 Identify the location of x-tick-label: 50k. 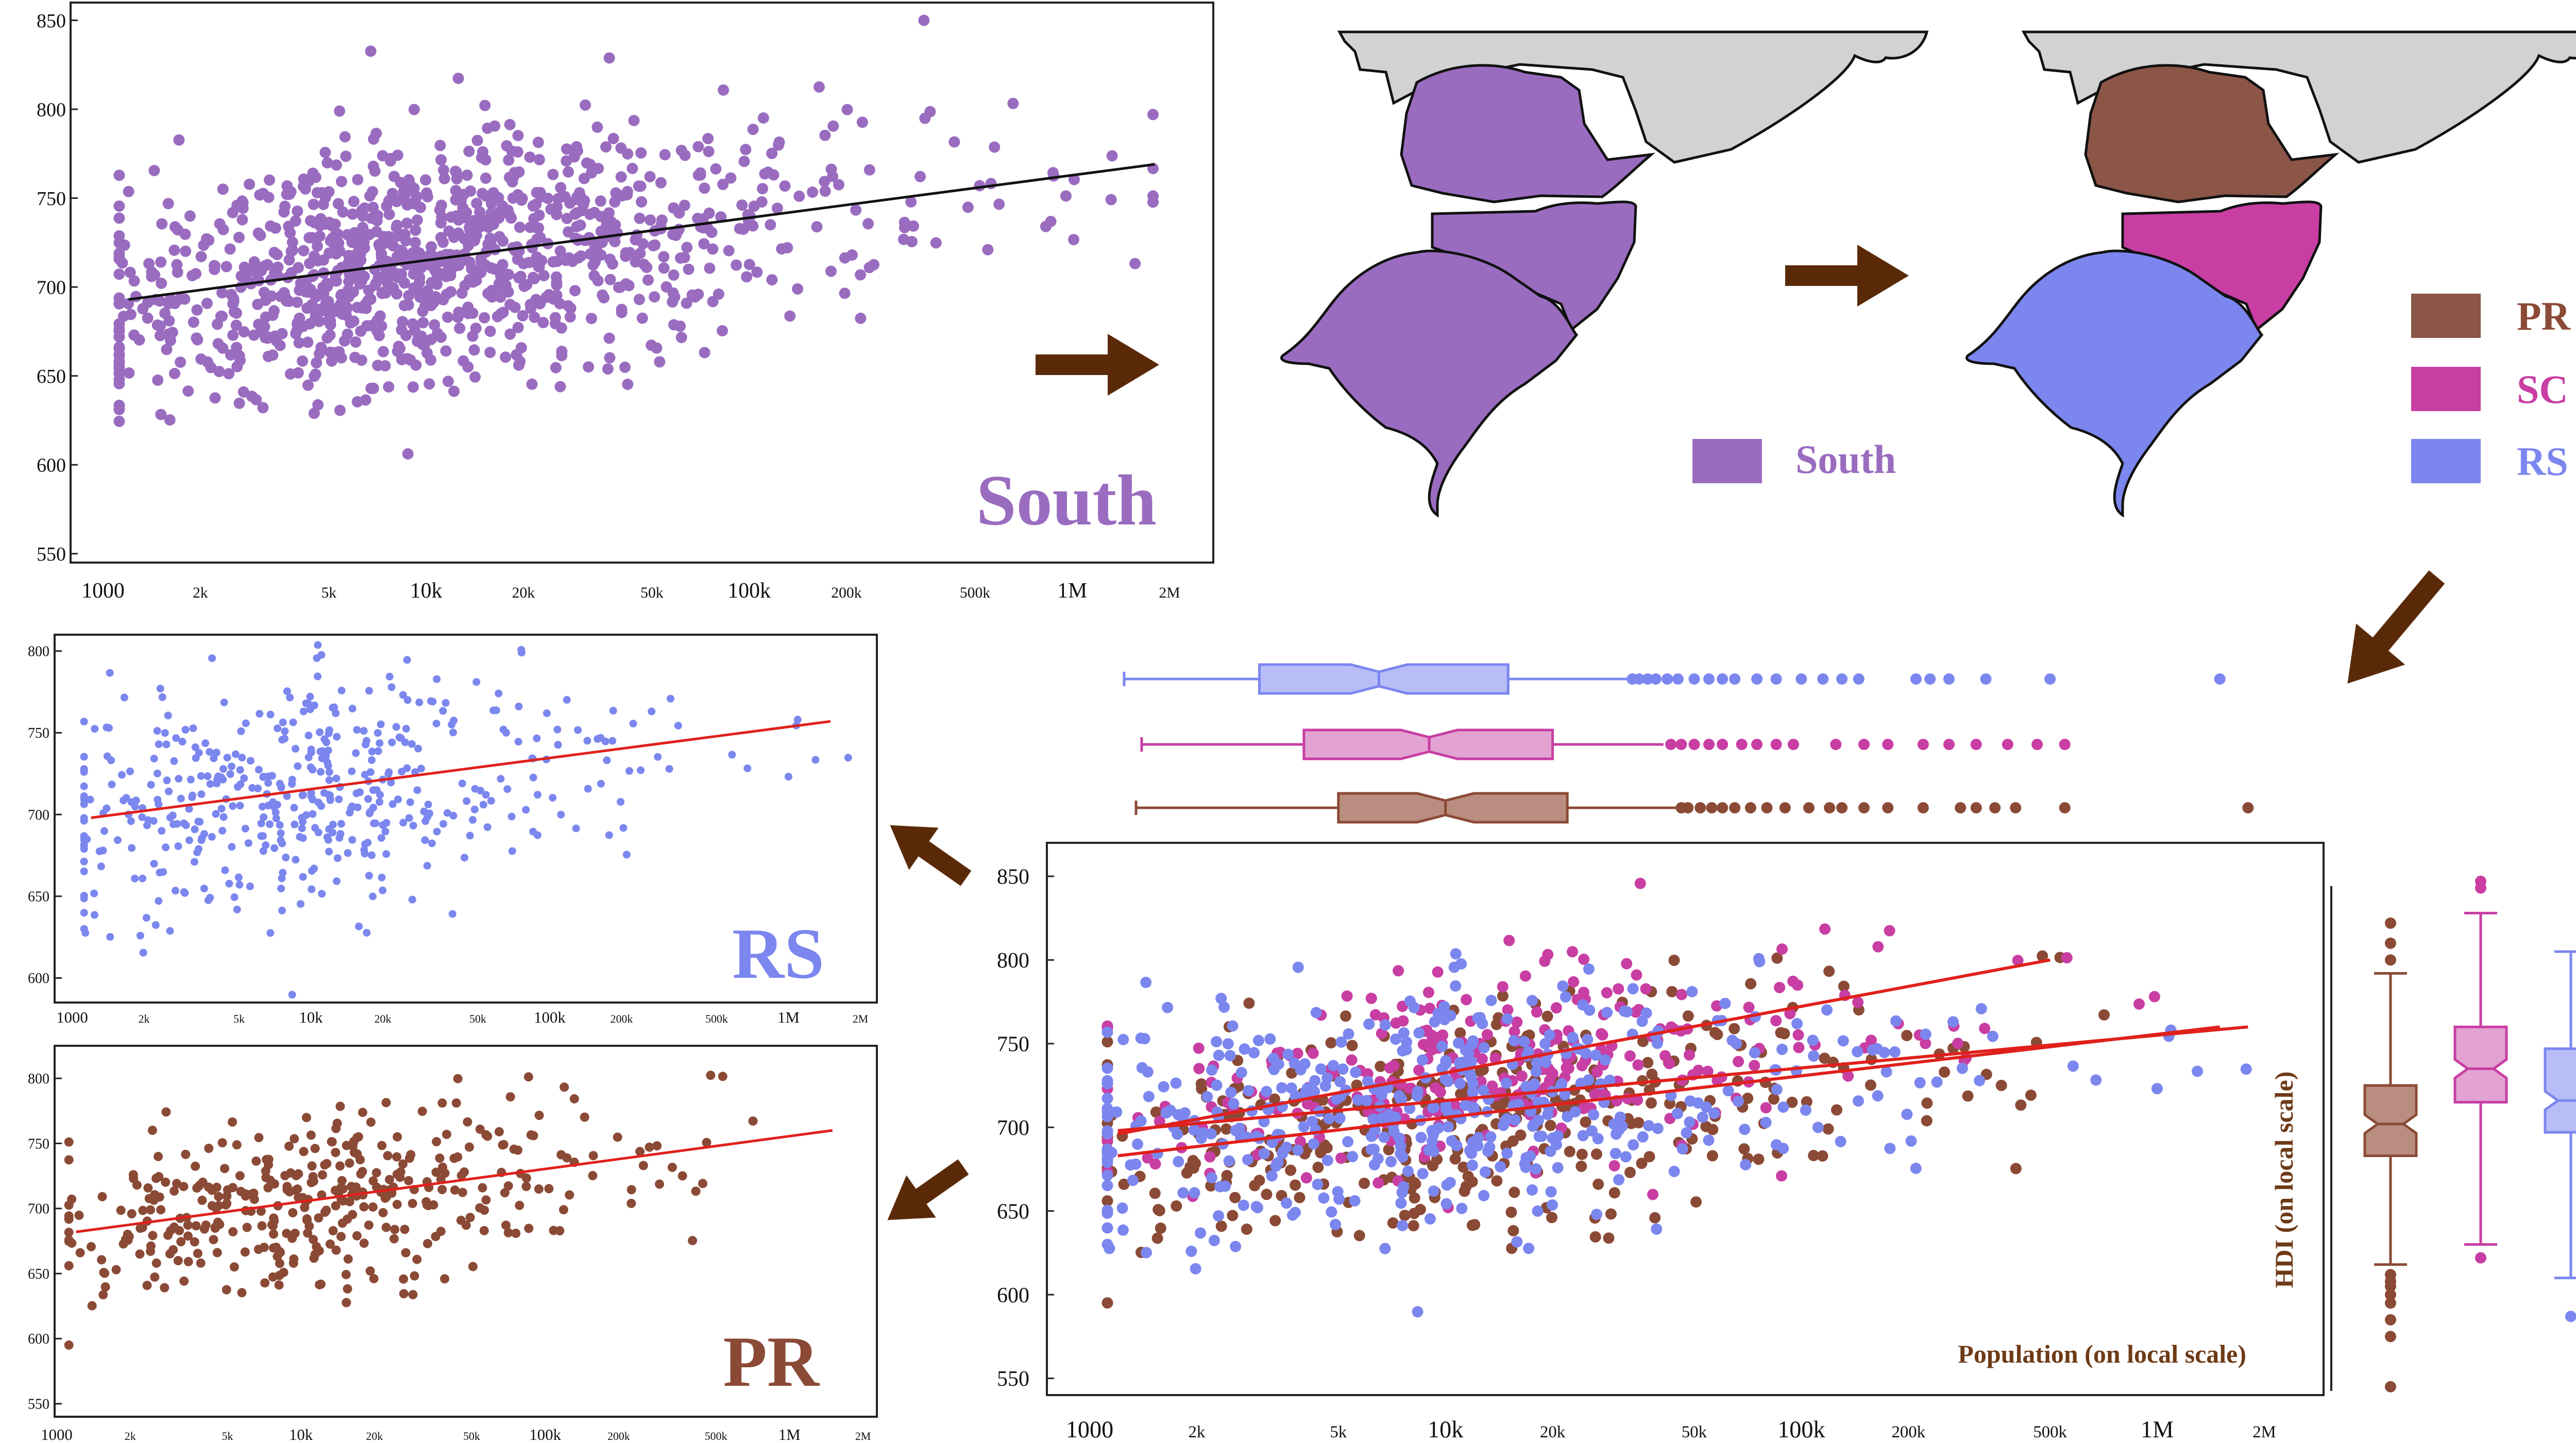
(652, 593).